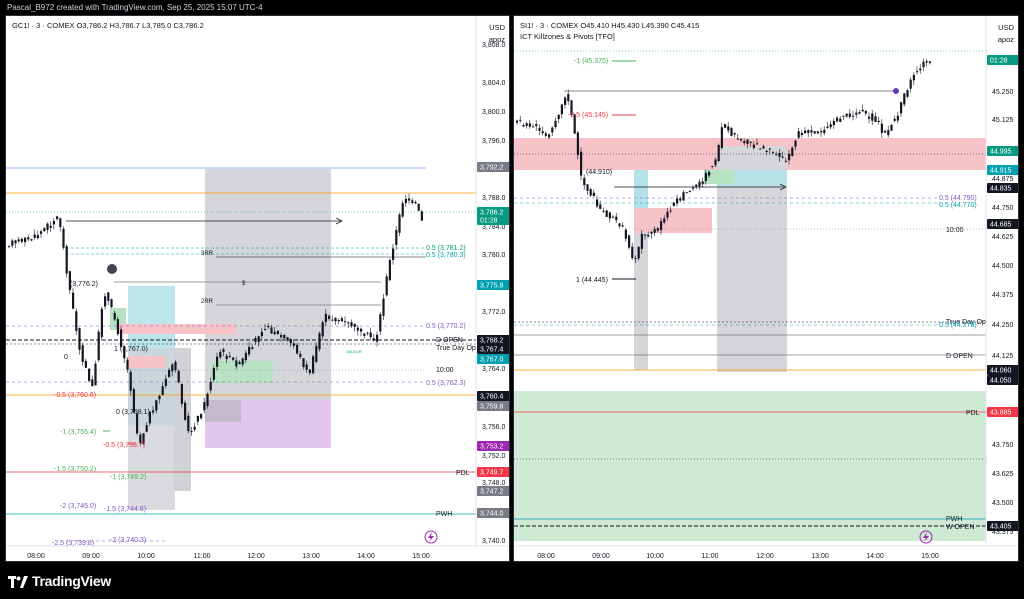 Image resolution: width=1024 pixels, height=599 pixels. I want to click on label-true-day-open: True Day Op, so click(456, 348).